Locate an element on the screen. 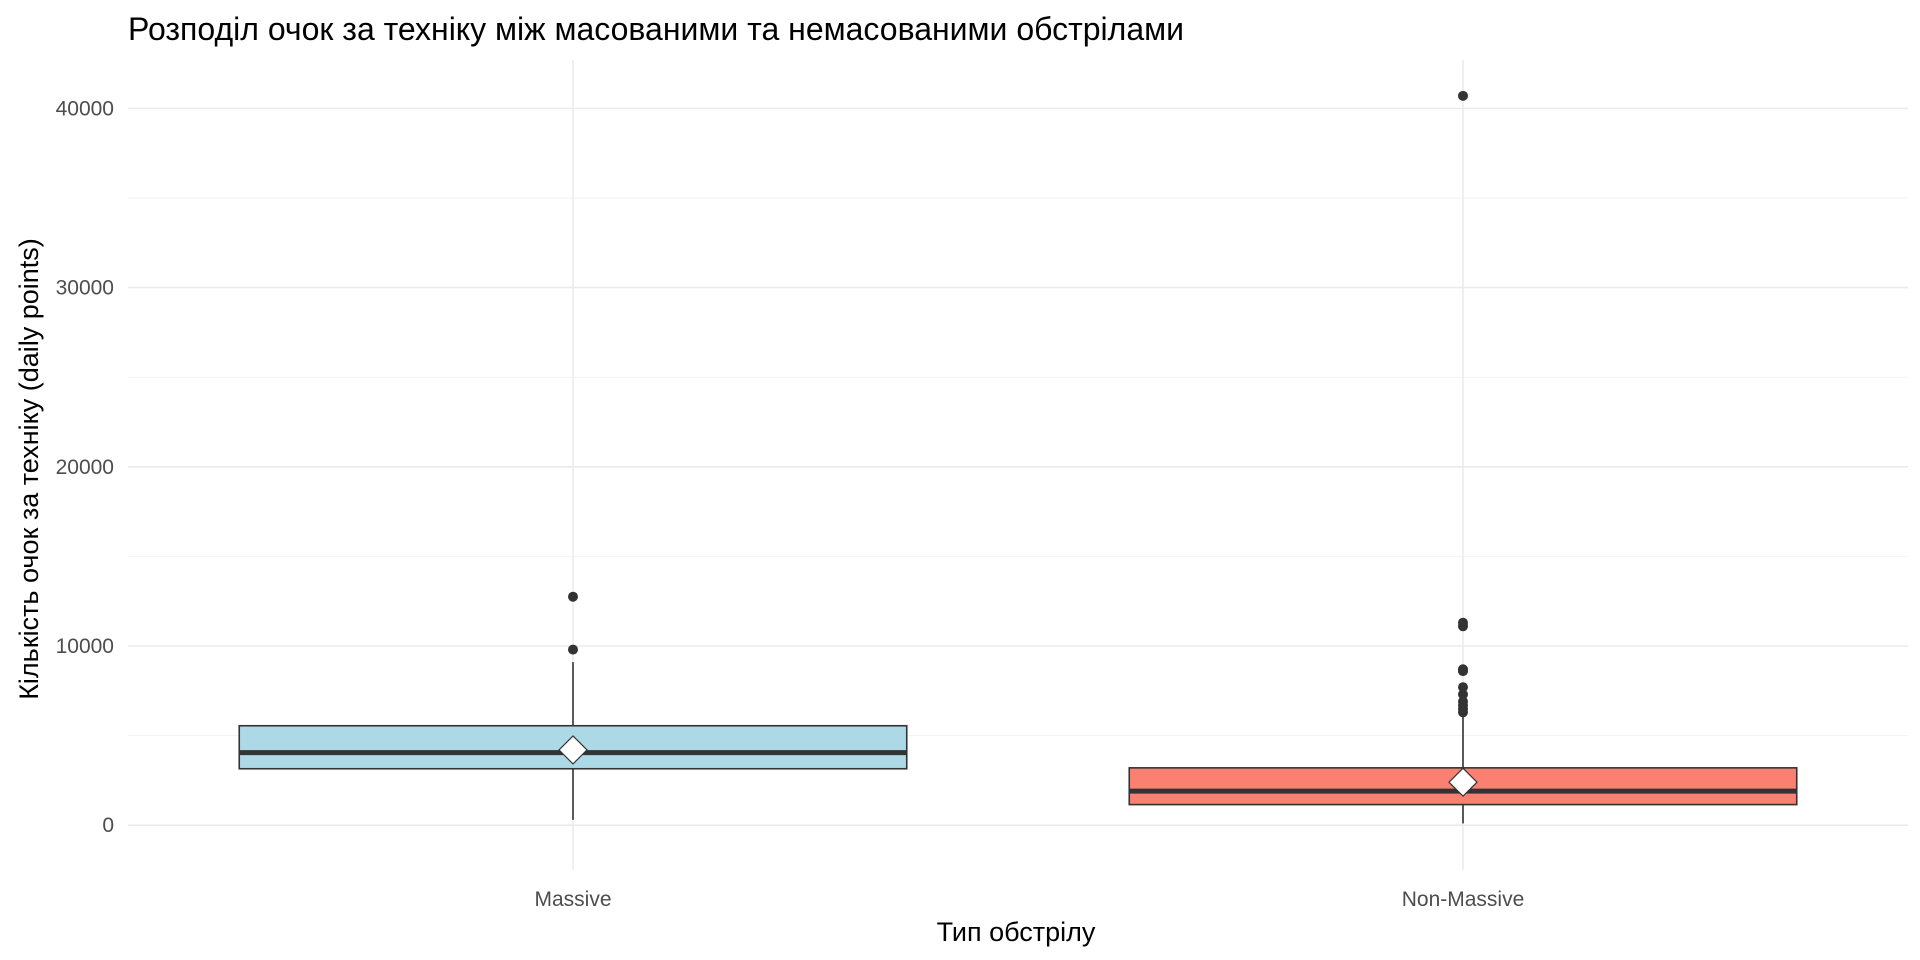 The image size is (1920, 960). y-tick-label: 20000 is located at coordinates (85, 467).